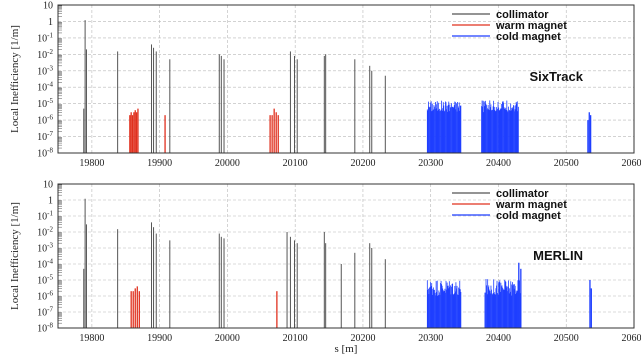 Image resolution: width=641 pixels, height=358 pixels. I want to click on x-axis-title: s [m], so click(346, 349).